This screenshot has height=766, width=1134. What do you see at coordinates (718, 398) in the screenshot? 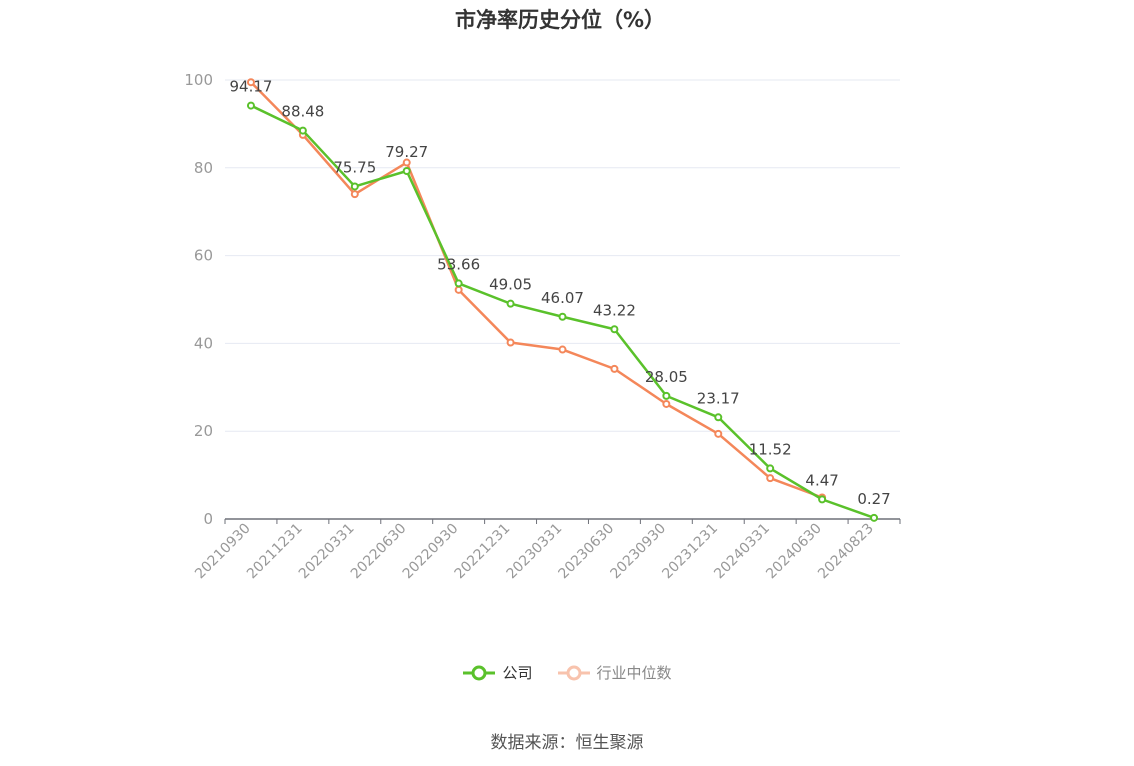
I see `data-label: 23.17` at bounding box center [718, 398].